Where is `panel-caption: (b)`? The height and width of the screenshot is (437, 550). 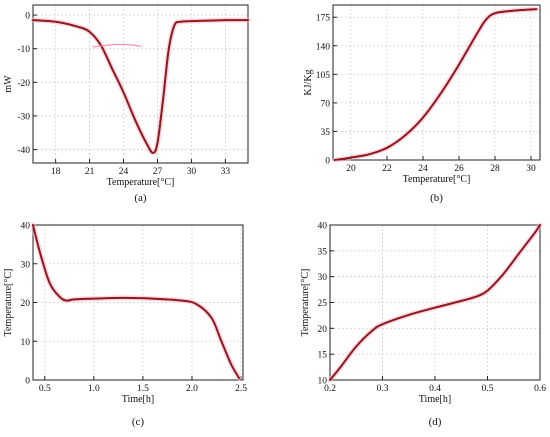
panel-caption: (b) is located at coordinates (436, 198).